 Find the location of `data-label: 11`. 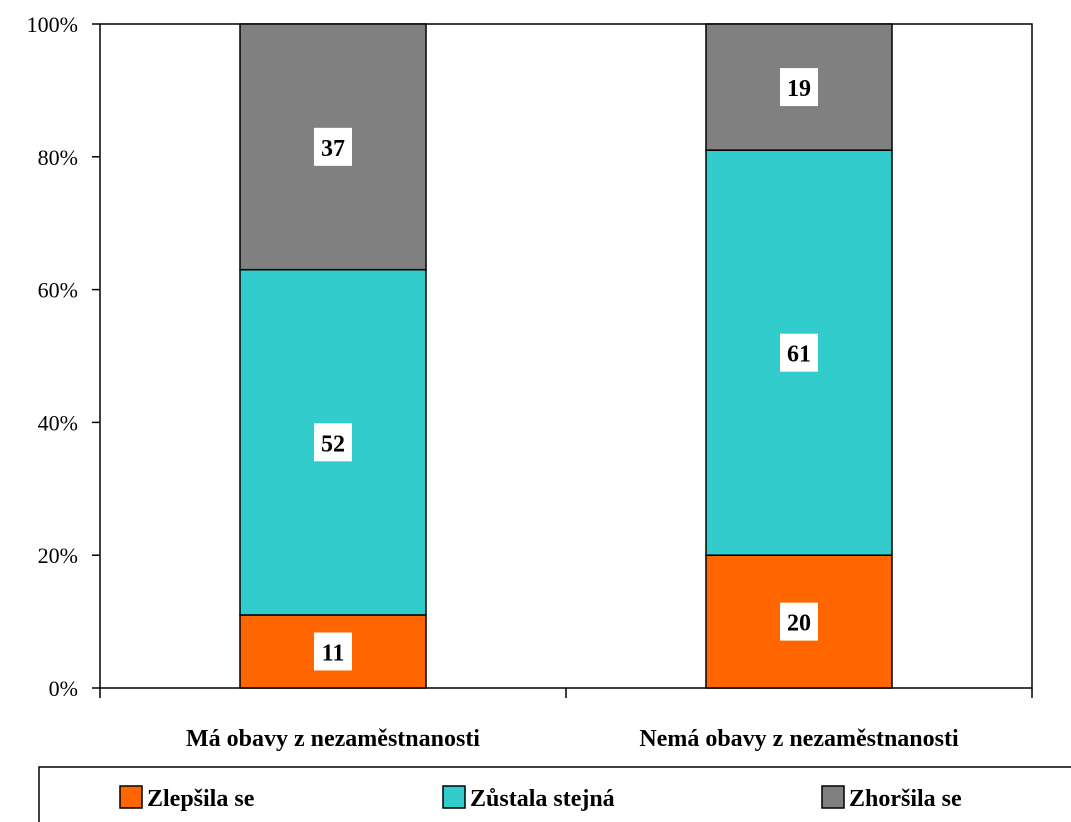

data-label: 11 is located at coordinates (333, 653).